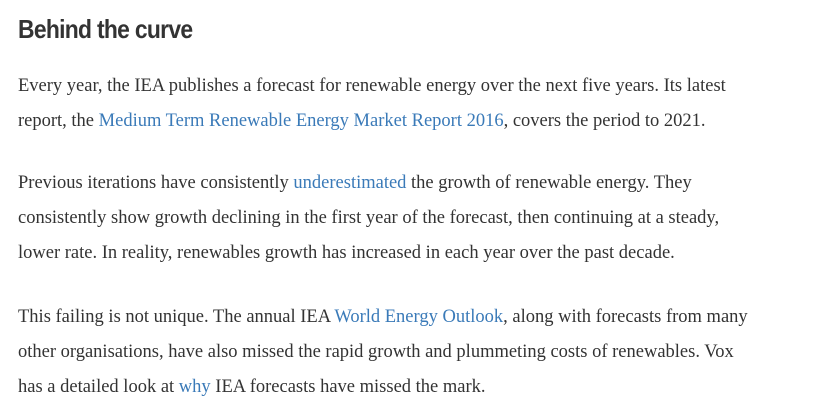  What do you see at coordinates (348, 387) in the screenshot?
I see `text-span: IEA forecasts have missed the mark.` at bounding box center [348, 387].